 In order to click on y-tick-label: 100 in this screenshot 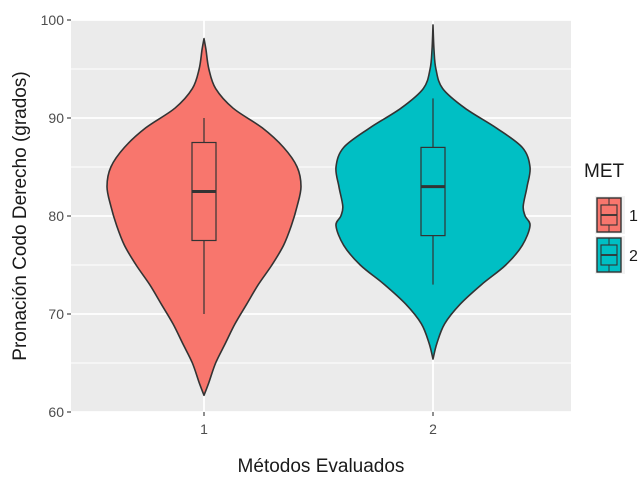, I will do `click(53, 20)`.